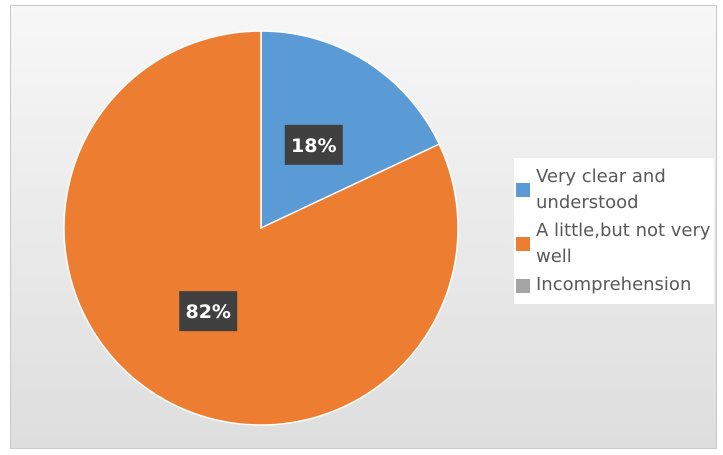 This screenshot has width=723, height=455. I want to click on legend-item-incomprehension: Incomprehension, so click(614, 285).